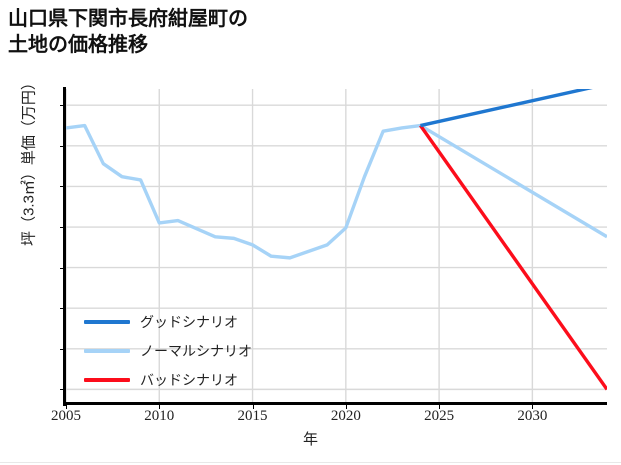 This screenshot has width=621, height=465. What do you see at coordinates (189, 380) in the screenshot?
I see `legend-item-label: バッドシナリオ` at bounding box center [189, 380].